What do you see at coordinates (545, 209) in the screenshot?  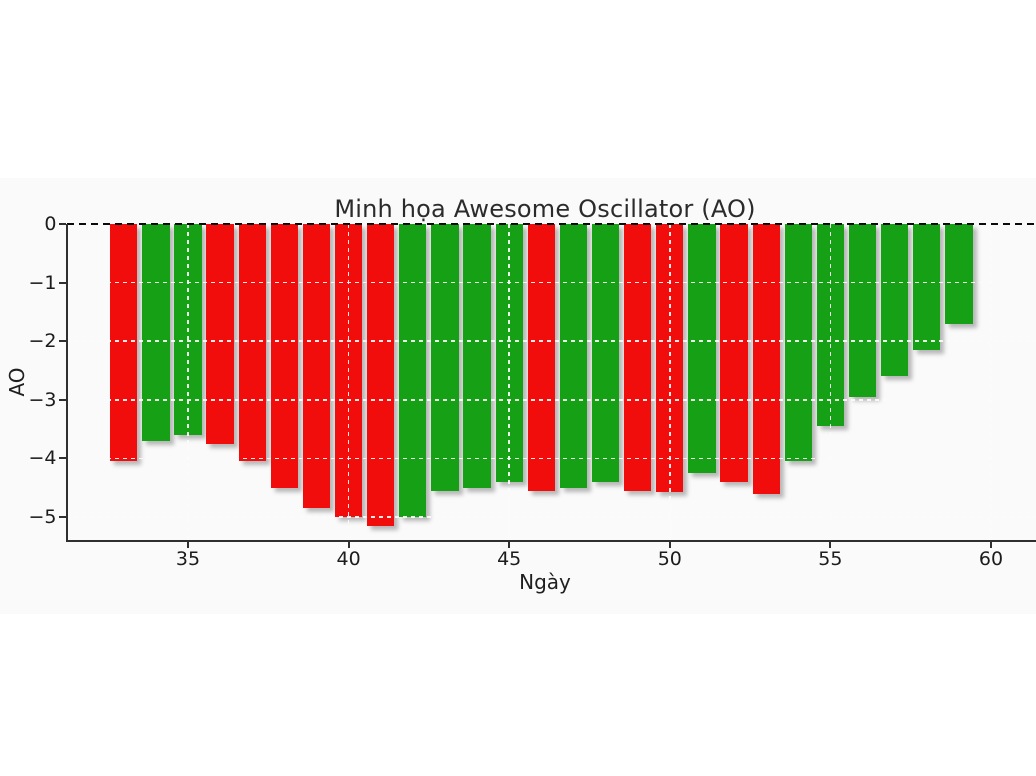 I see `chart-title: Minh họa Awesome Oscillator (AO)` at bounding box center [545, 209].